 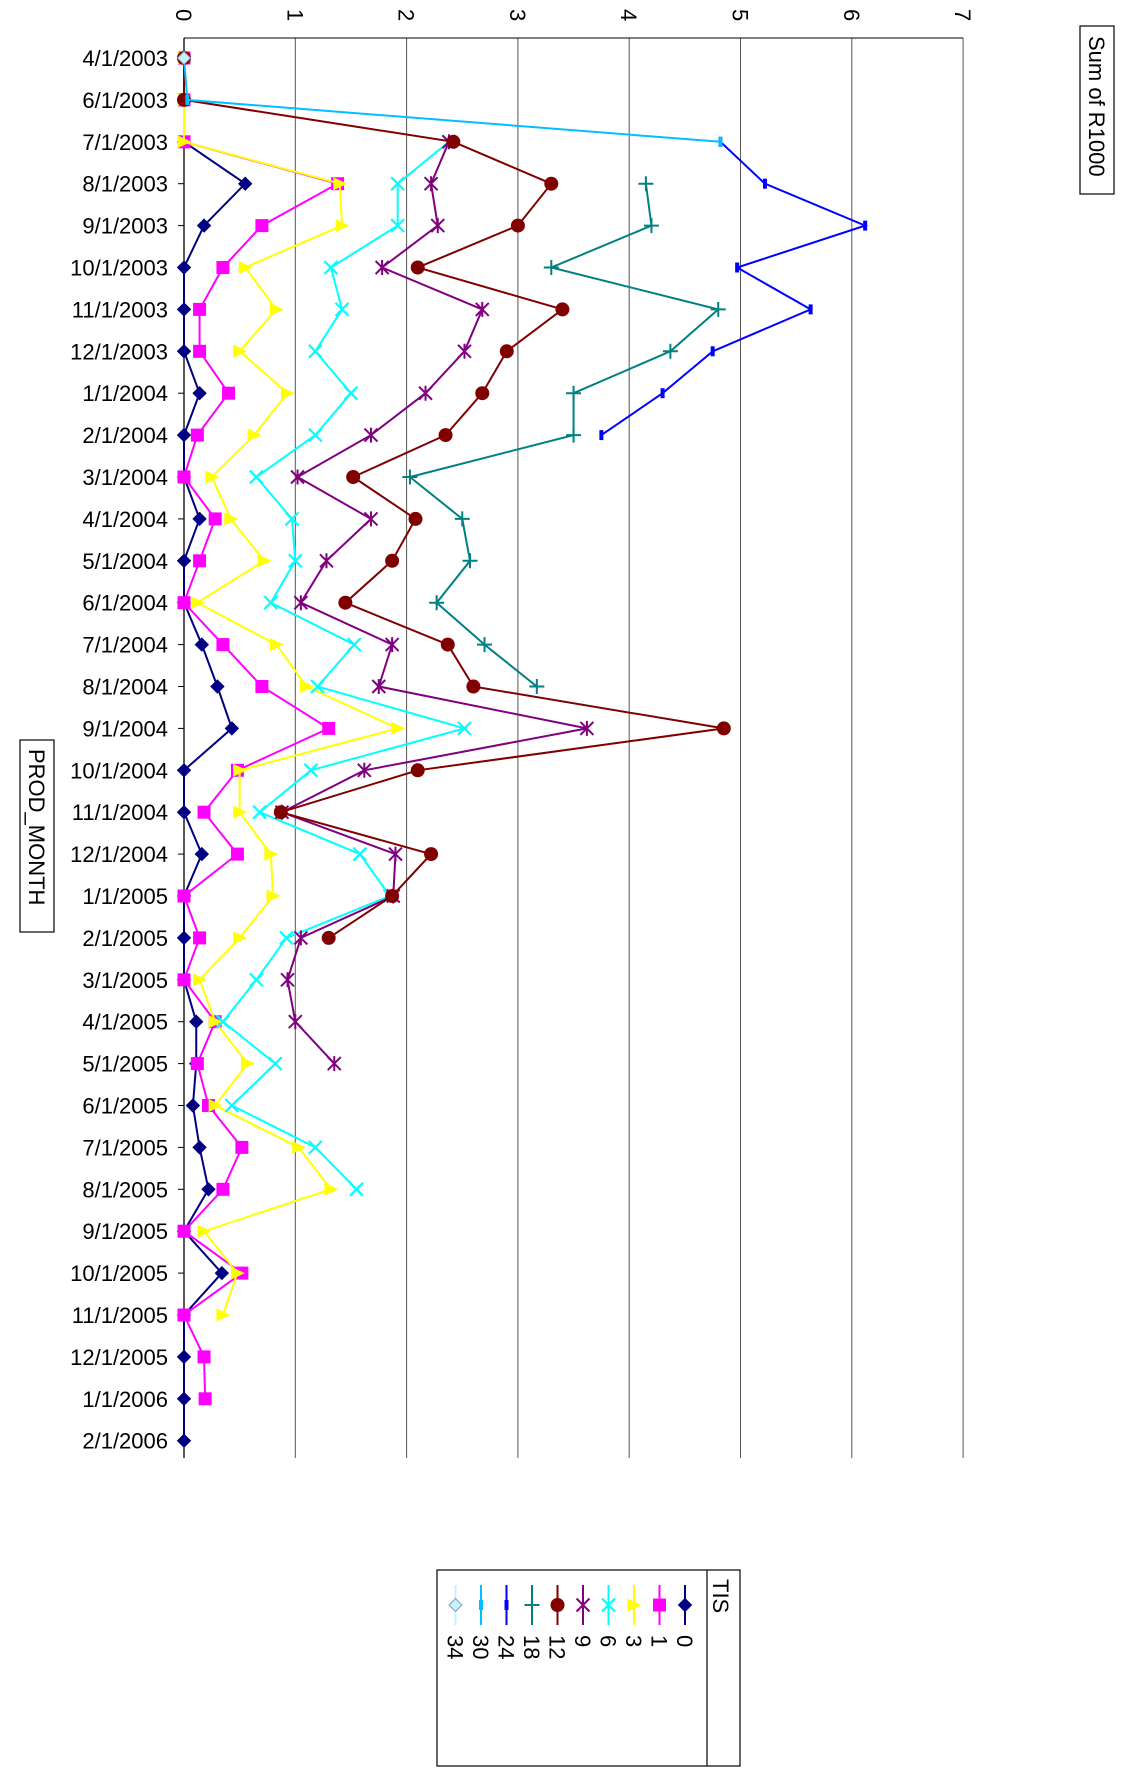 What do you see at coordinates (125, 226) in the screenshot?
I see `category-tick-label: 9/1/2003` at bounding box center [125, 226].